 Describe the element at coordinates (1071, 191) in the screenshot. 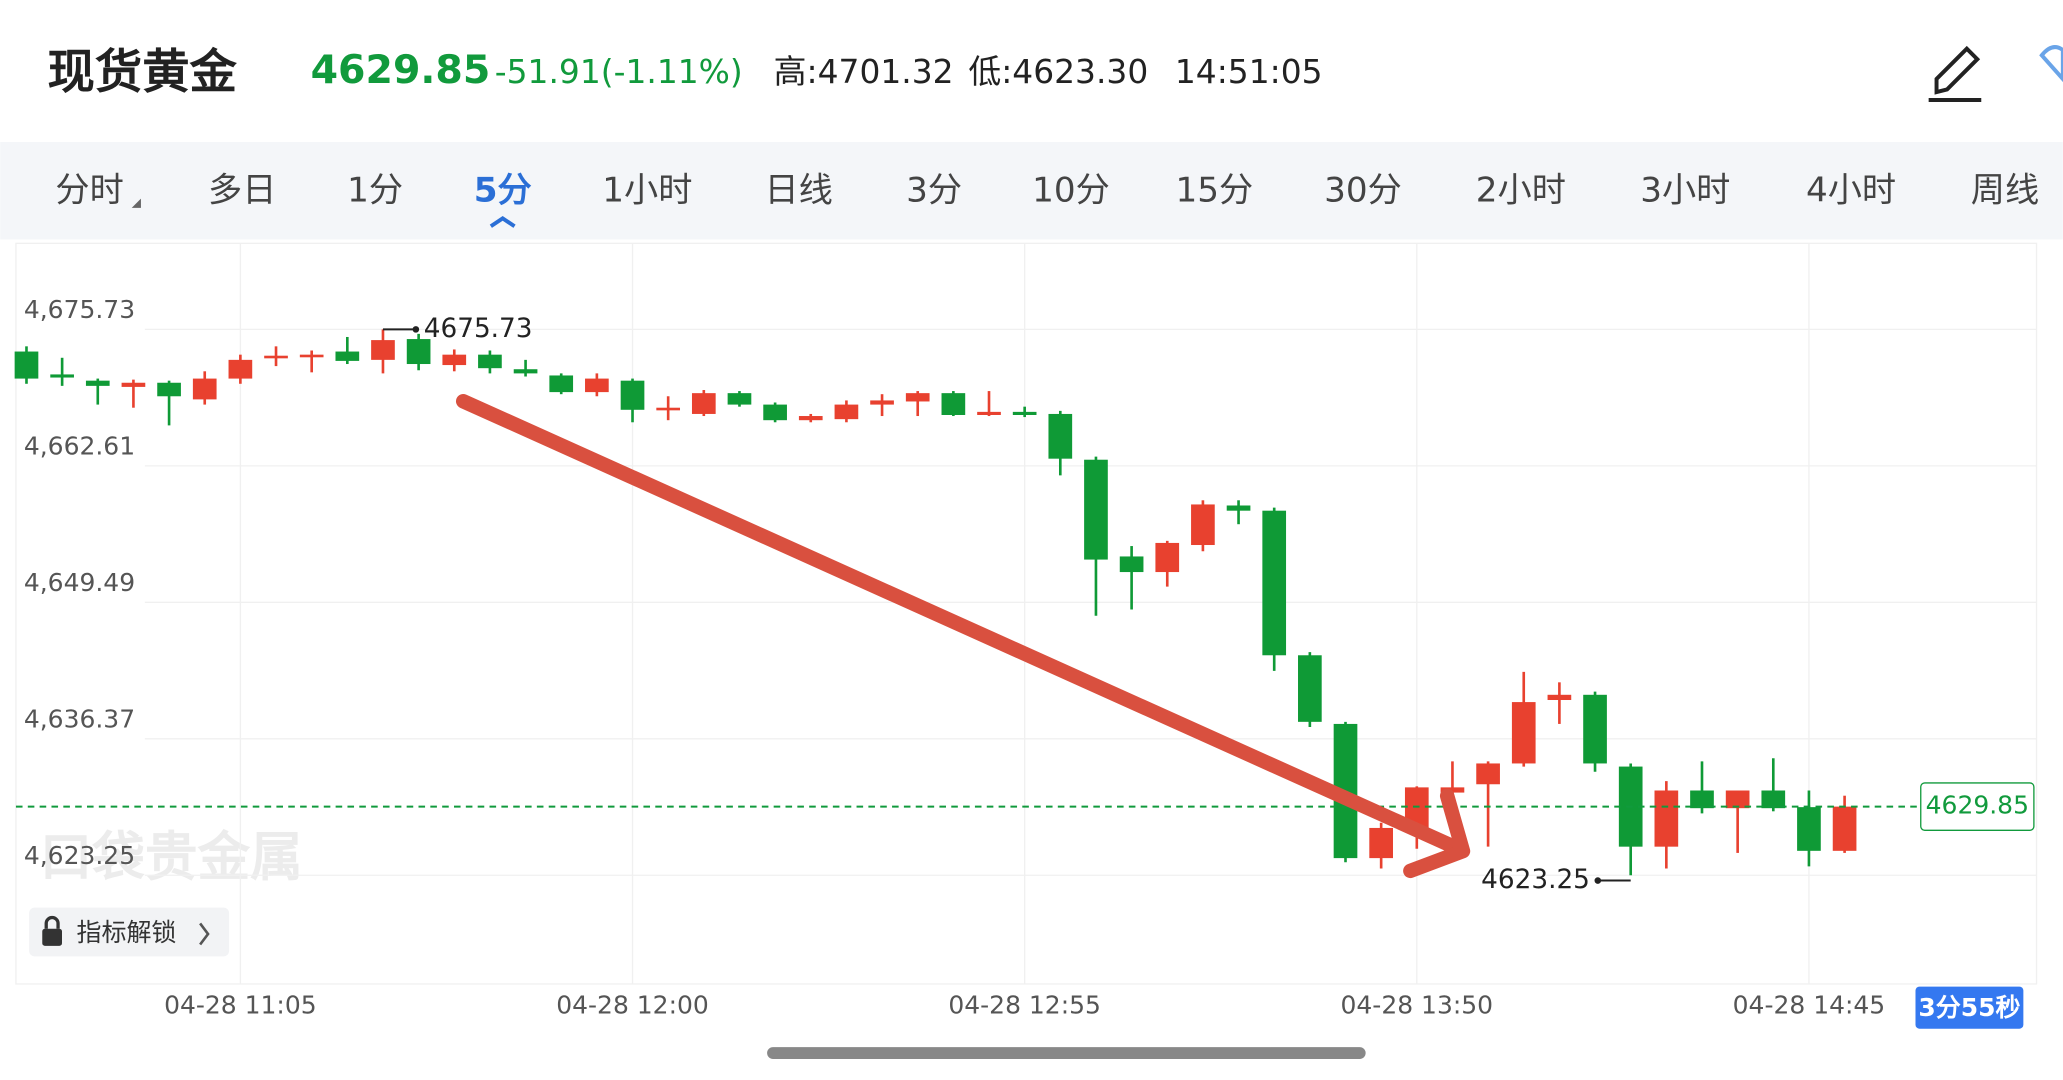

I see `tab: 10分` at that location.